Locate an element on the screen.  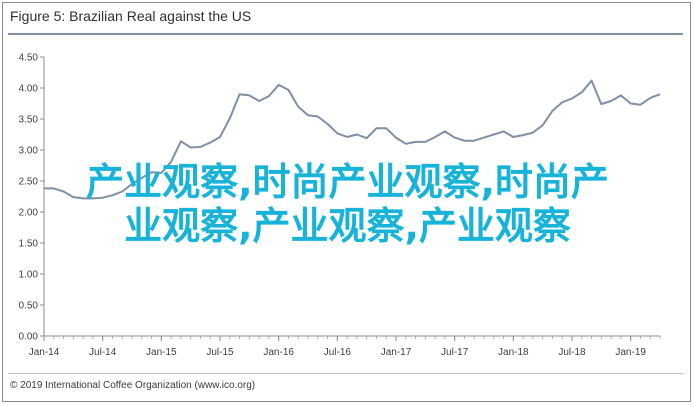
x-tick-label: Jul-16 is located at coordinates (338, 352).